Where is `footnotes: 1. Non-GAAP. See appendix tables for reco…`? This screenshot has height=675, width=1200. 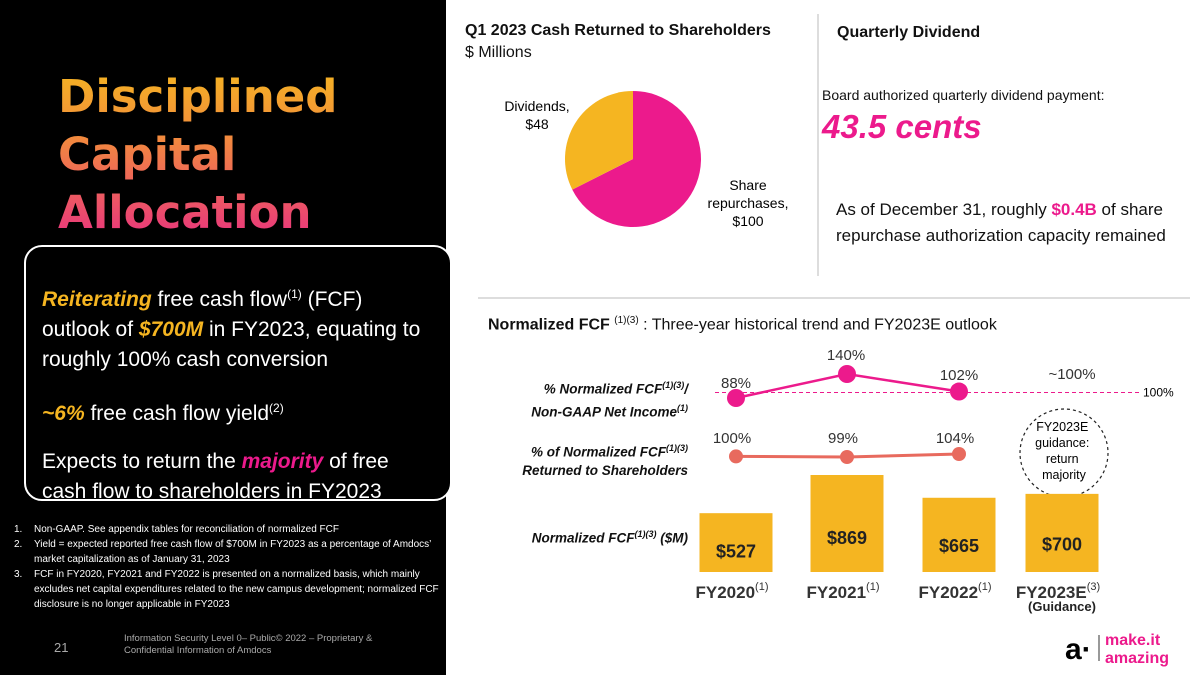 footnotes: 1. Non-GAAP. See appendix tables for reco… is located at coordinates (229, 567).